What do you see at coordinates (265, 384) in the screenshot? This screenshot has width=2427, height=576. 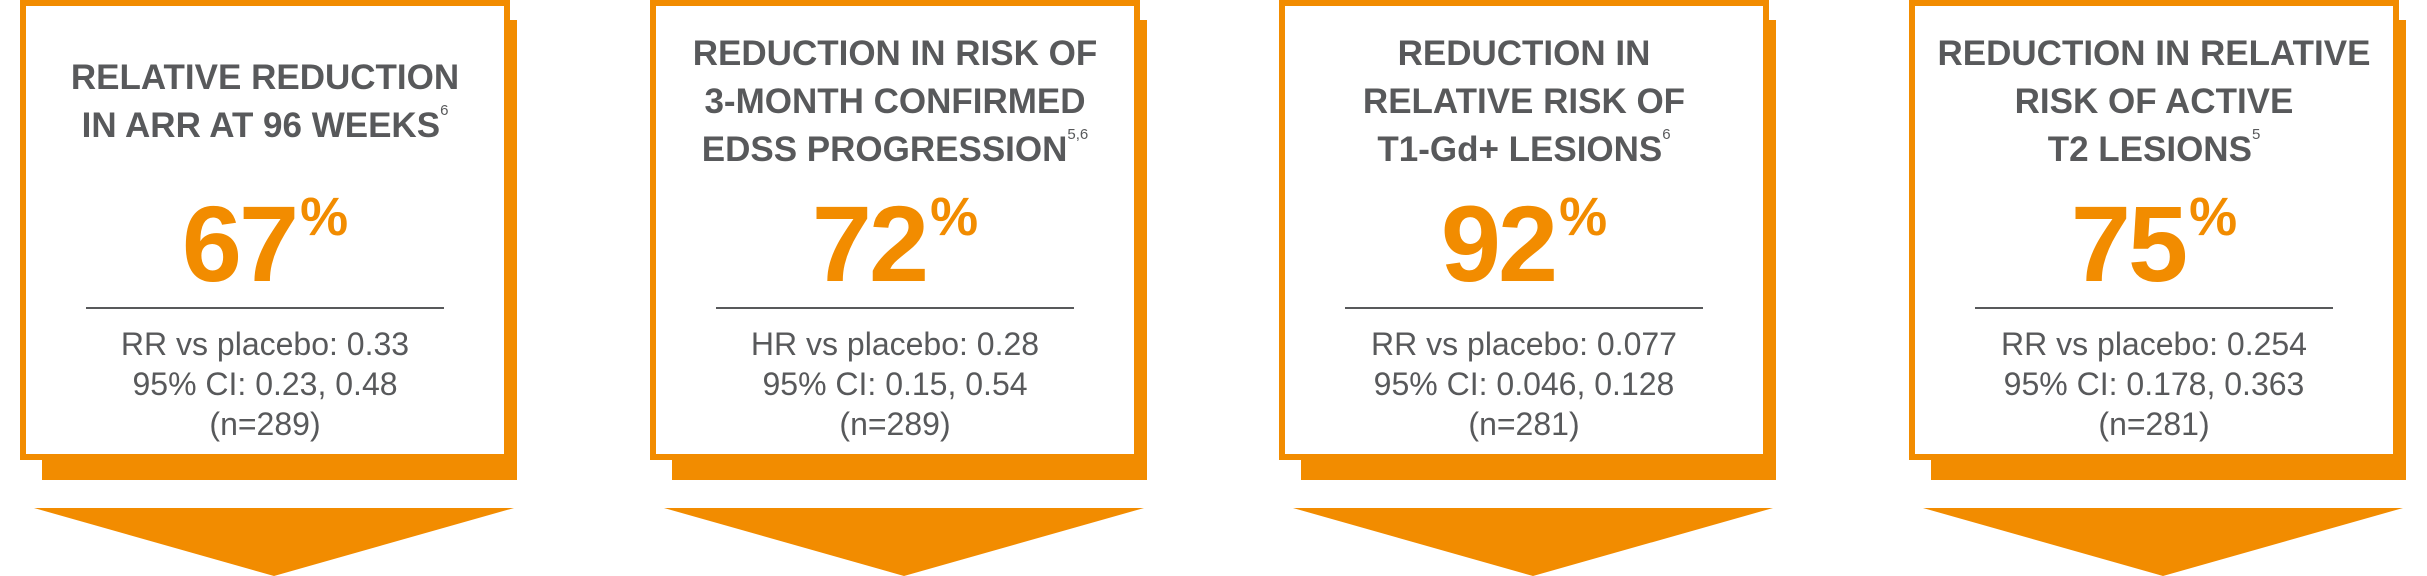 I see `stat-ci: 95% CI: 0.23, 0.48` at bounding box center [265, 384].